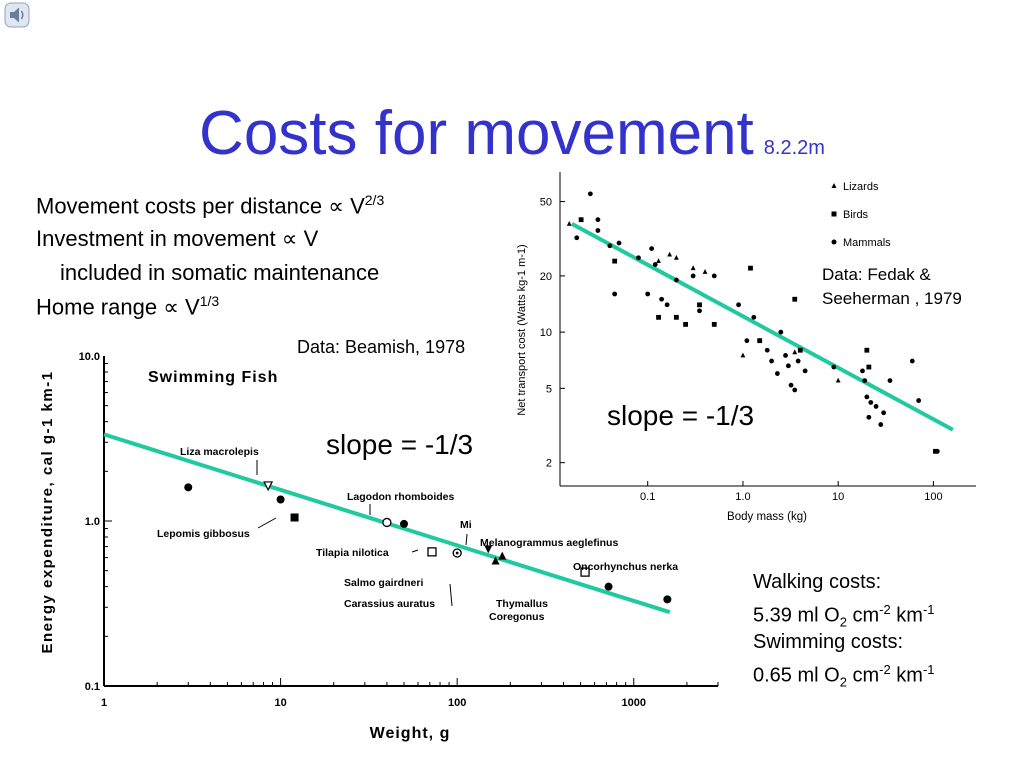 This screenshot has height=768, width=1024. Describe the element at coordinates (906, 675) in the screenshot. I see `unit-text: km` at that location.